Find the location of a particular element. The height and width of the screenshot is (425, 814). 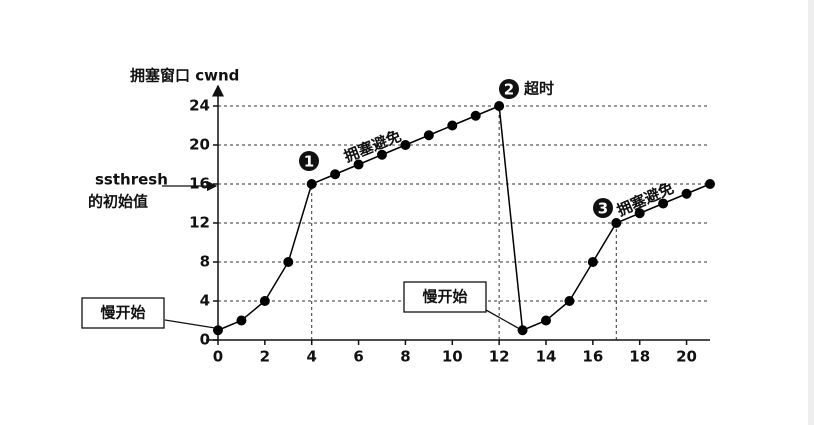

page-edge is located at coordinates (811, 212).